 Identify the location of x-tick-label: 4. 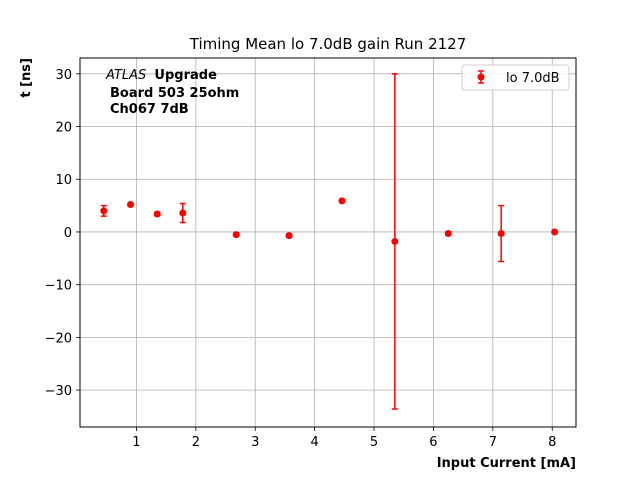
(314, 442).